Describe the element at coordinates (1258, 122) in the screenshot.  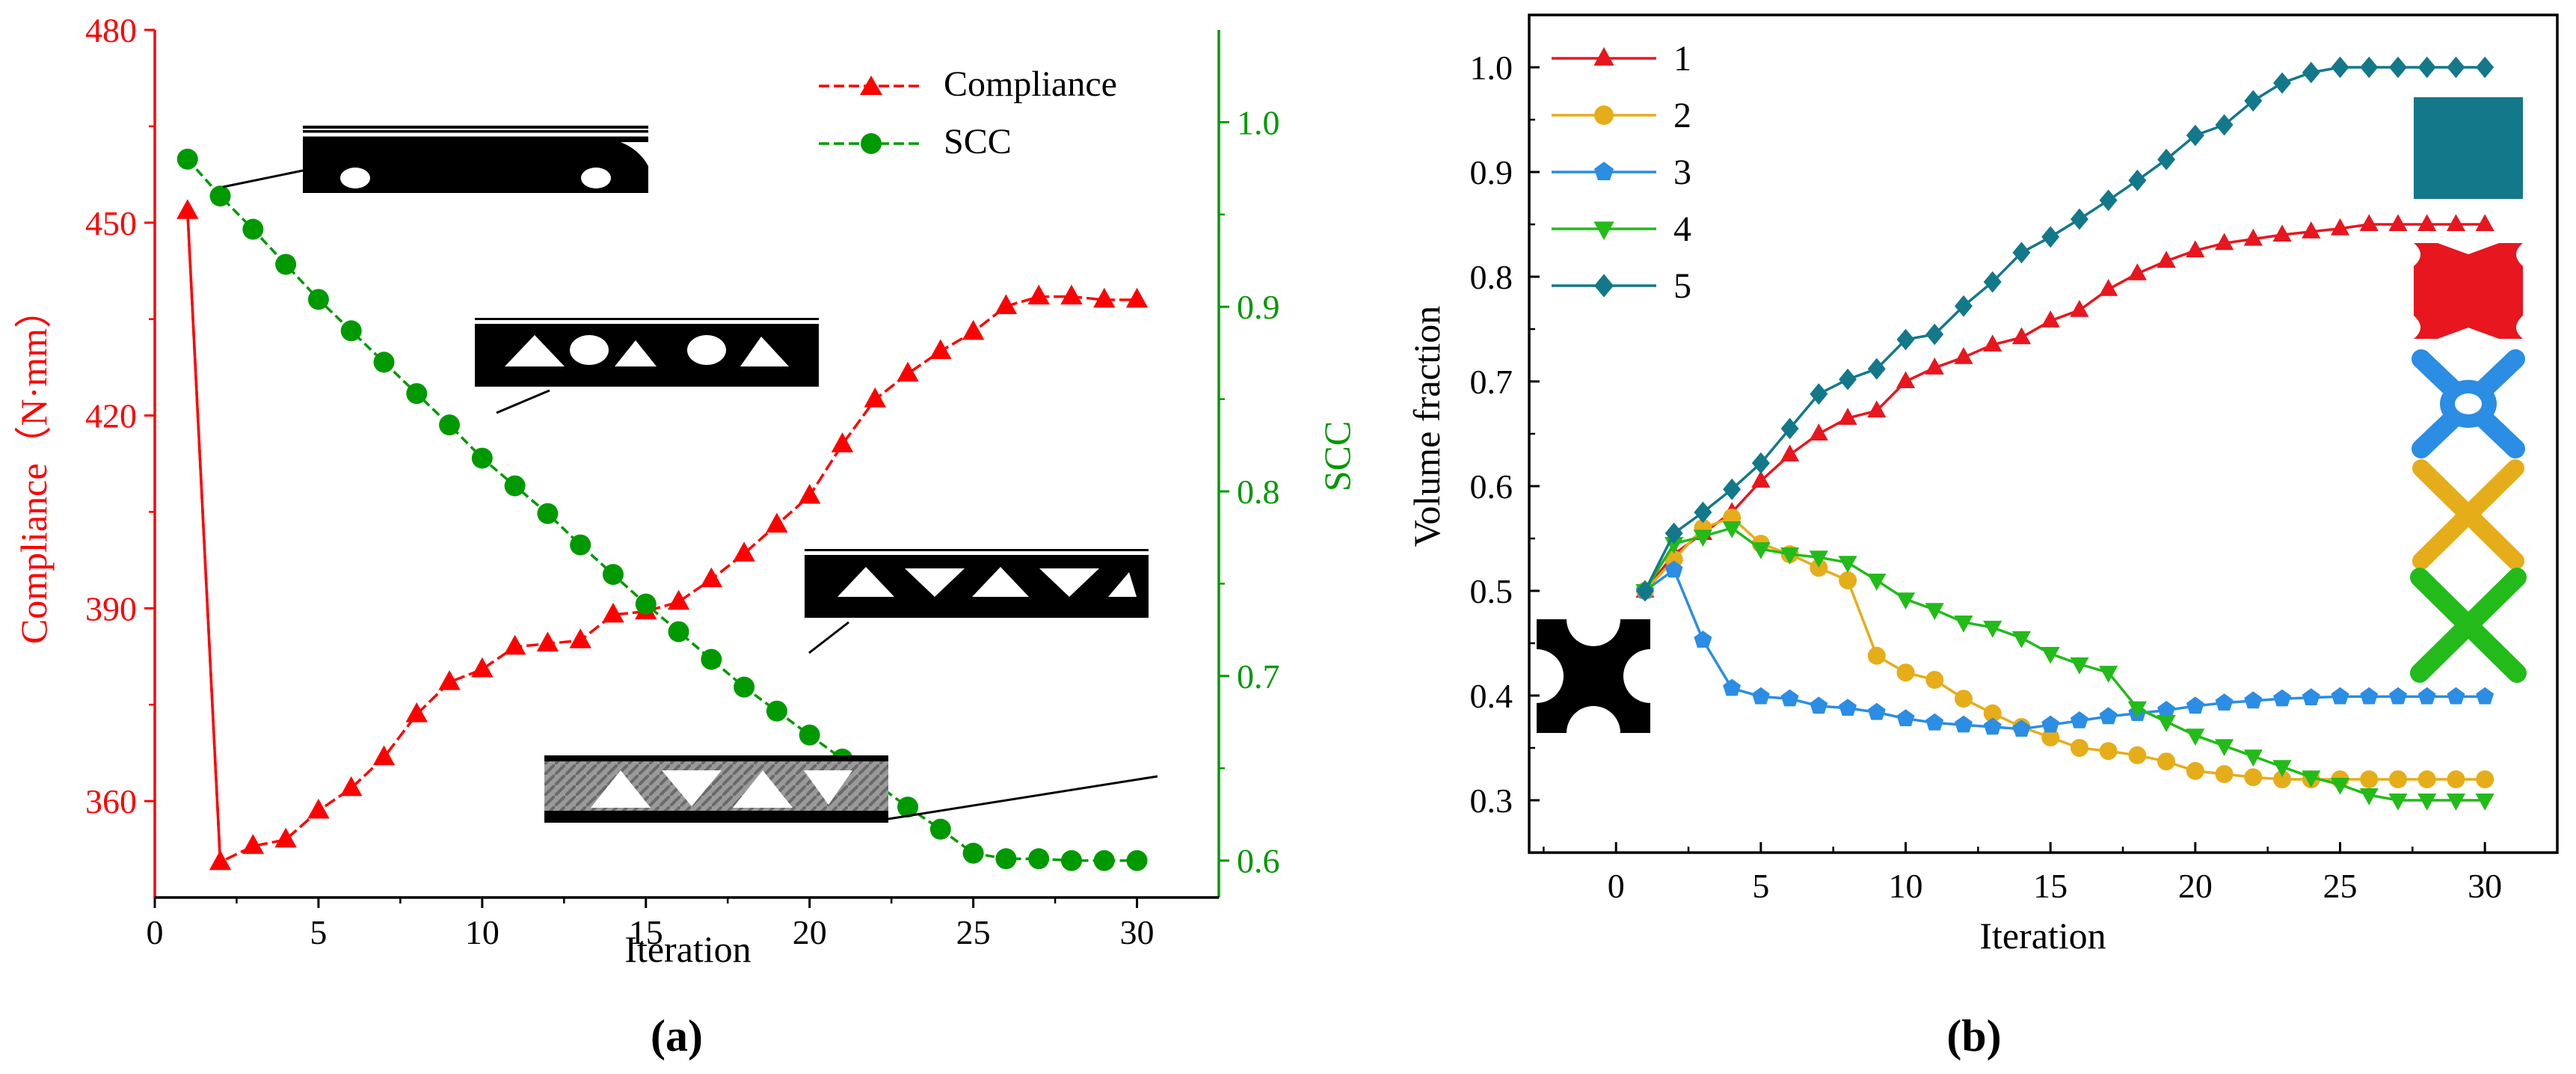
I see `panel-a-y-right-tick-label: 1.0` at that location.